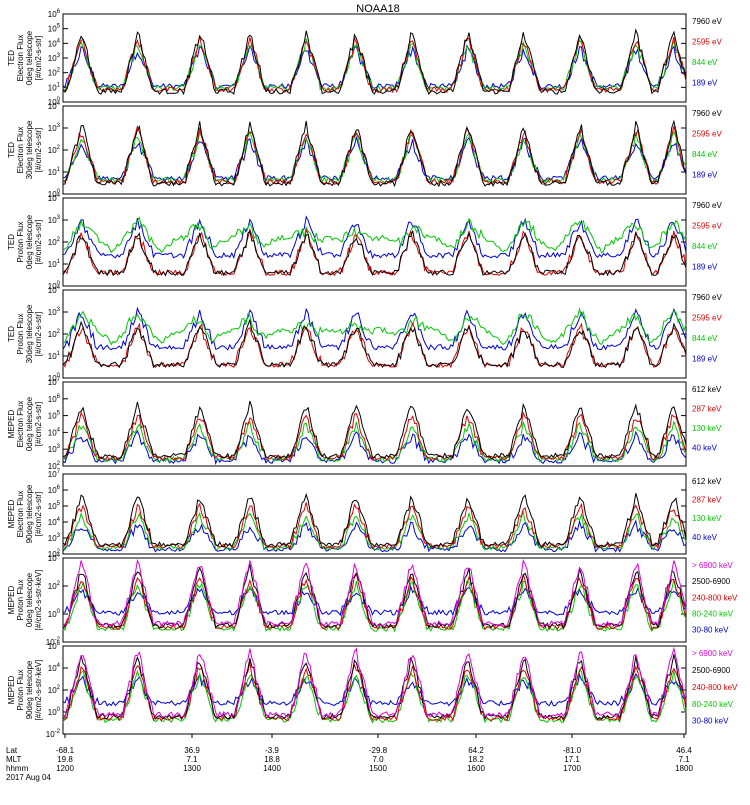 The width and height of the screenshot is (750, 805). I want to click on x-tick-label: 1300, so click(192, 768).